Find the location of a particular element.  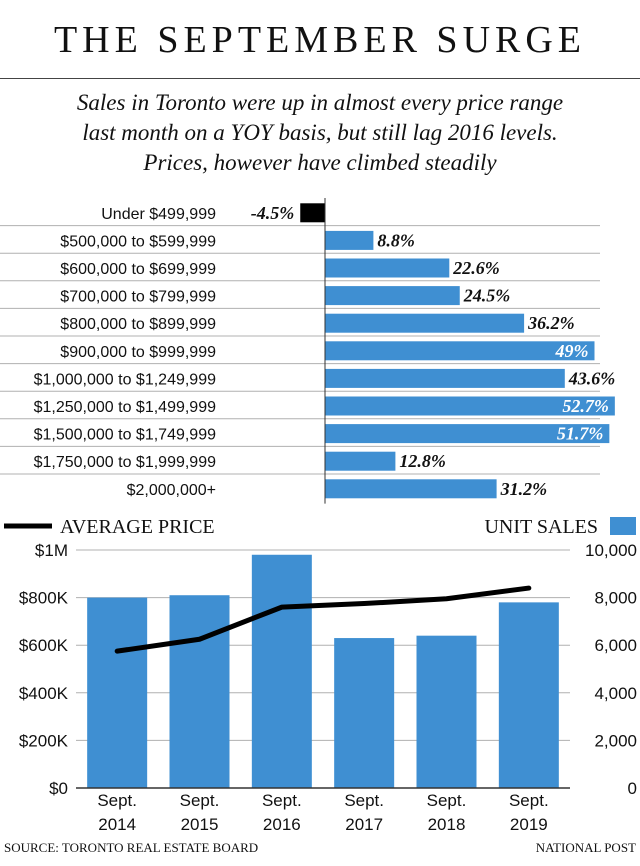

data-label: 31.2% is located at coordinates (523, 489).